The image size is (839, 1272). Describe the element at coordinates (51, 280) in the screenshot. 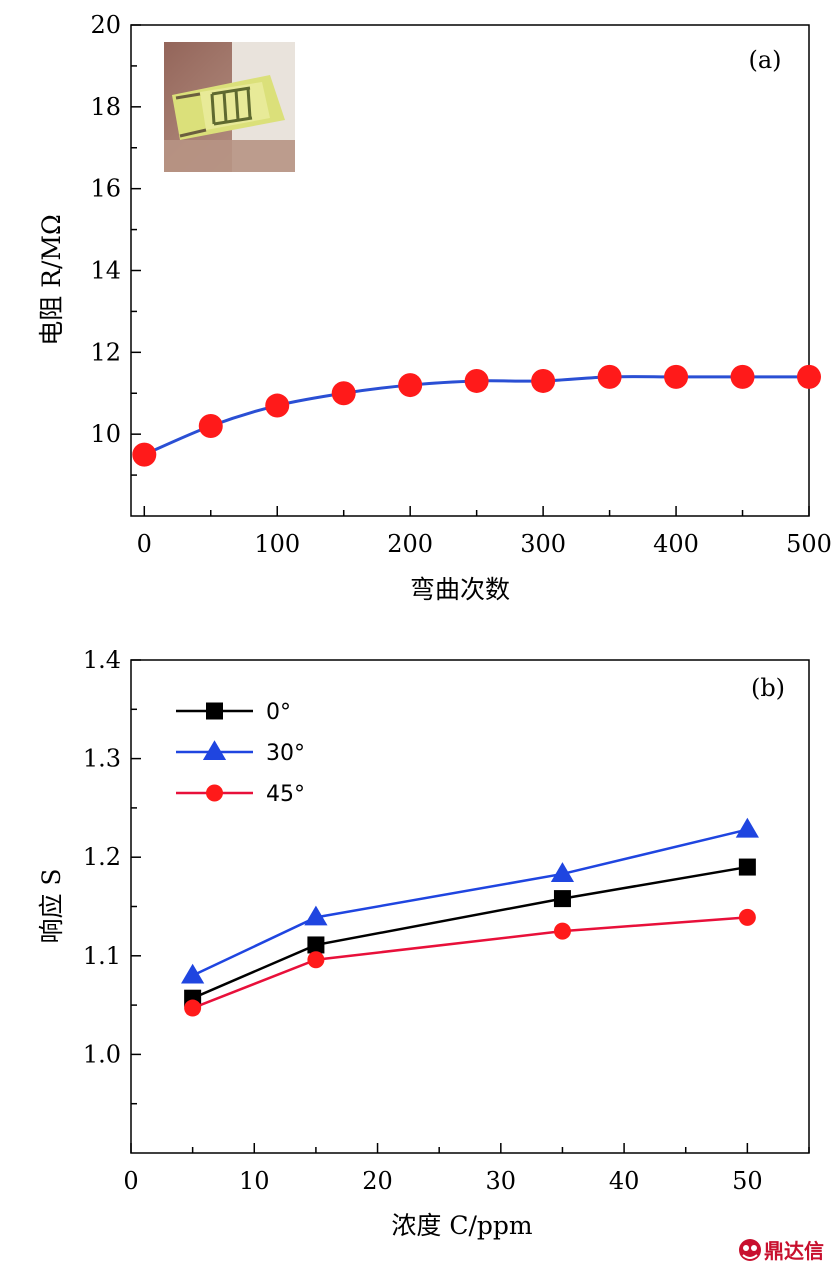

I see `y-axis-title-a: 电阻 R/MΩ` at that location.